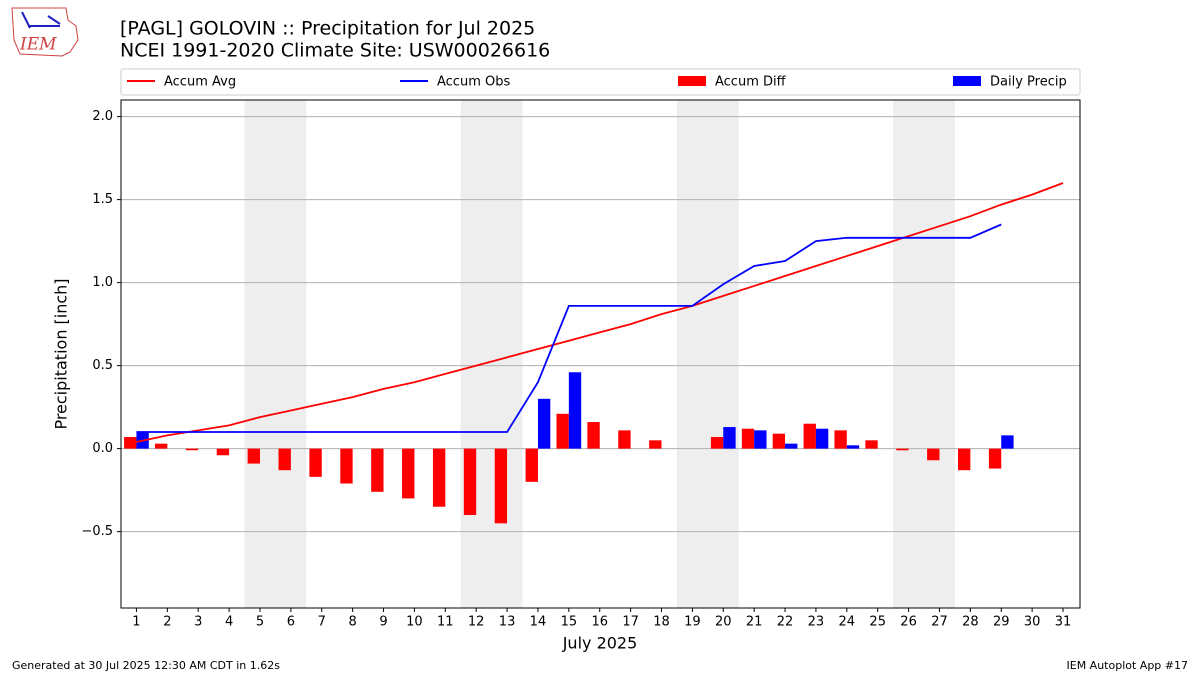 This screenshot has height=675, width=1200. Describe the element at coordinates (661, 622) in the screenshot. I see `x-tick-label: 18` at that location.